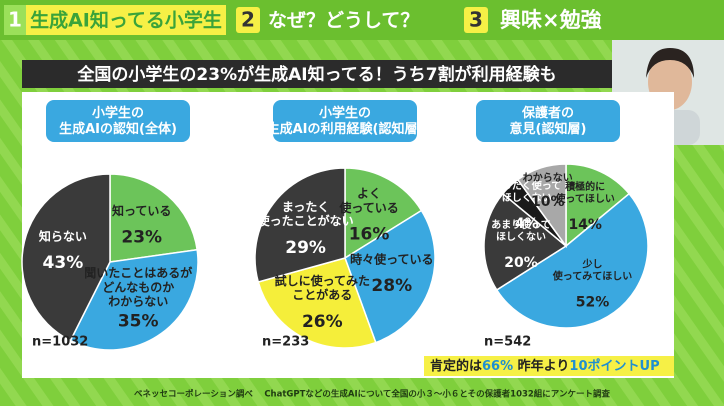 This screenshot has width=724, height=406. I want to click on value-label: 52%, so click(593, 302).